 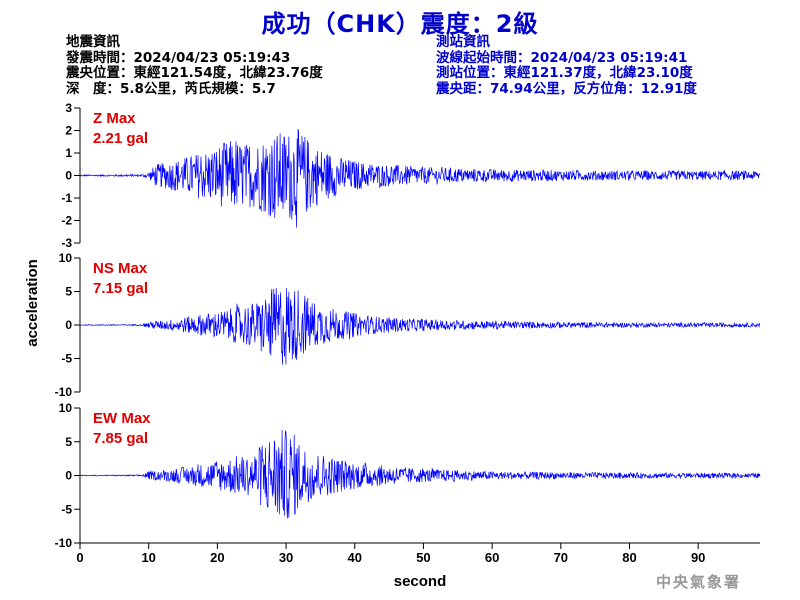 I want to click on distance-azimuth: 震央距：74.94公里，反方位角：12.91度, so click(x=566, y=88).